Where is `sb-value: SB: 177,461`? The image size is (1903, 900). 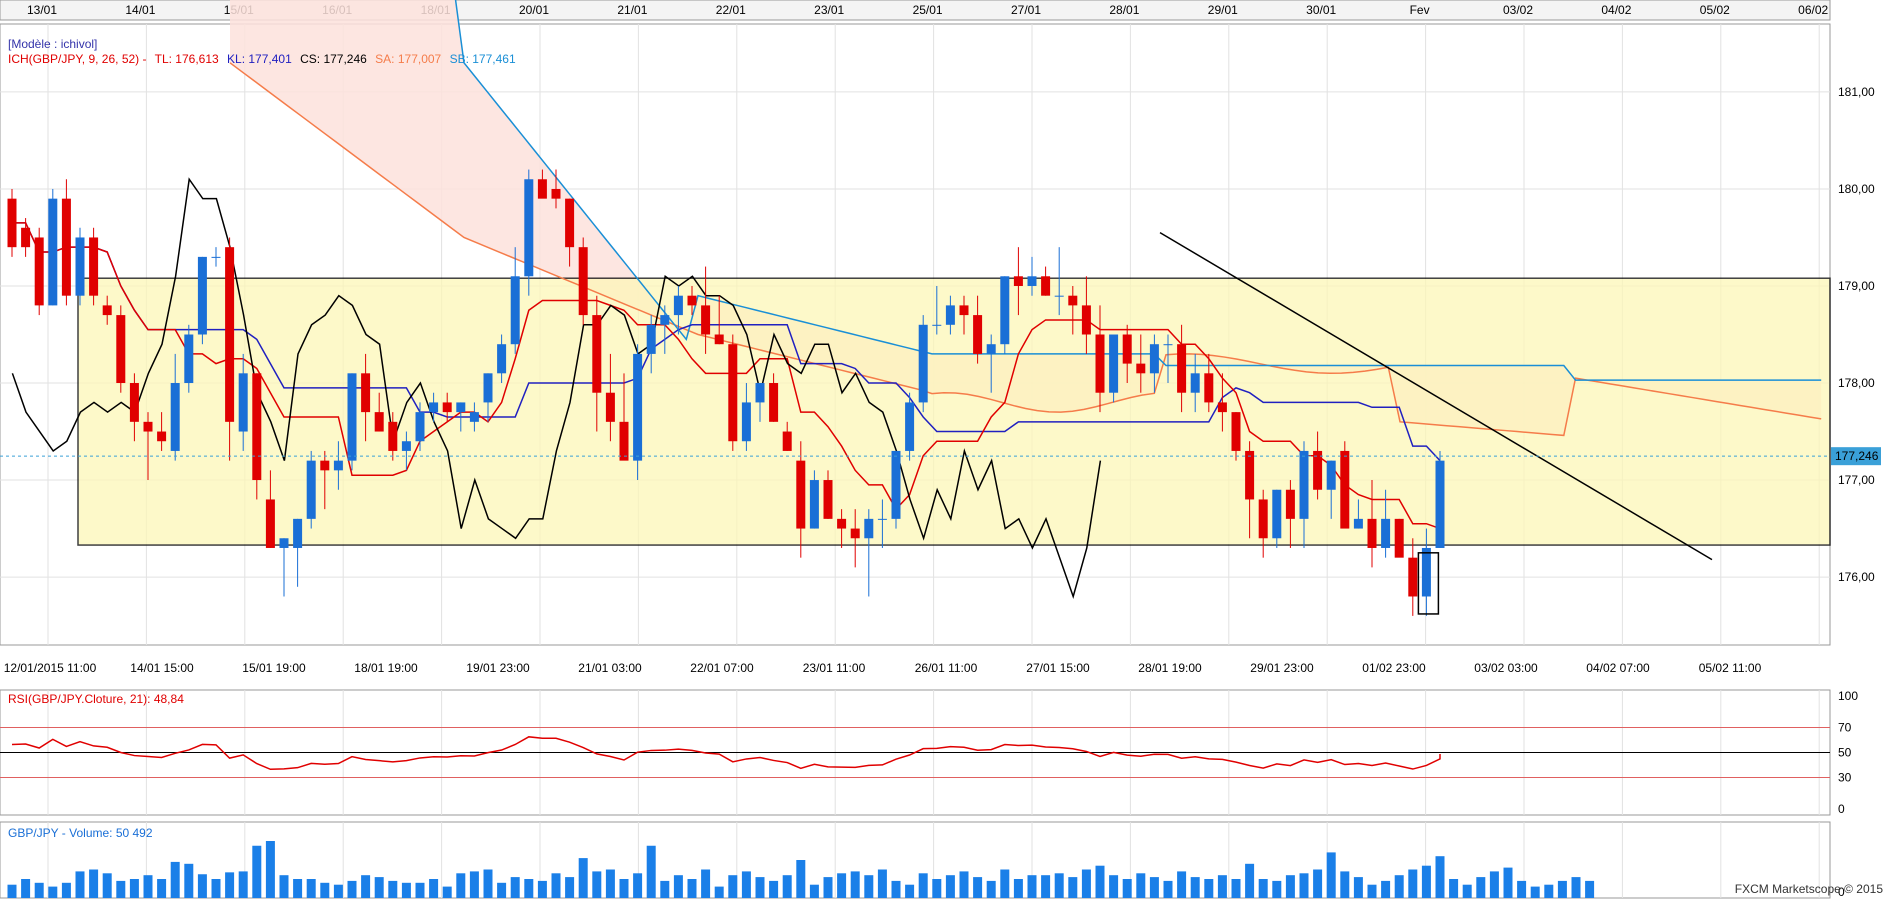
sb-value: SB: 177,461 is located at coordinates (482, 59).